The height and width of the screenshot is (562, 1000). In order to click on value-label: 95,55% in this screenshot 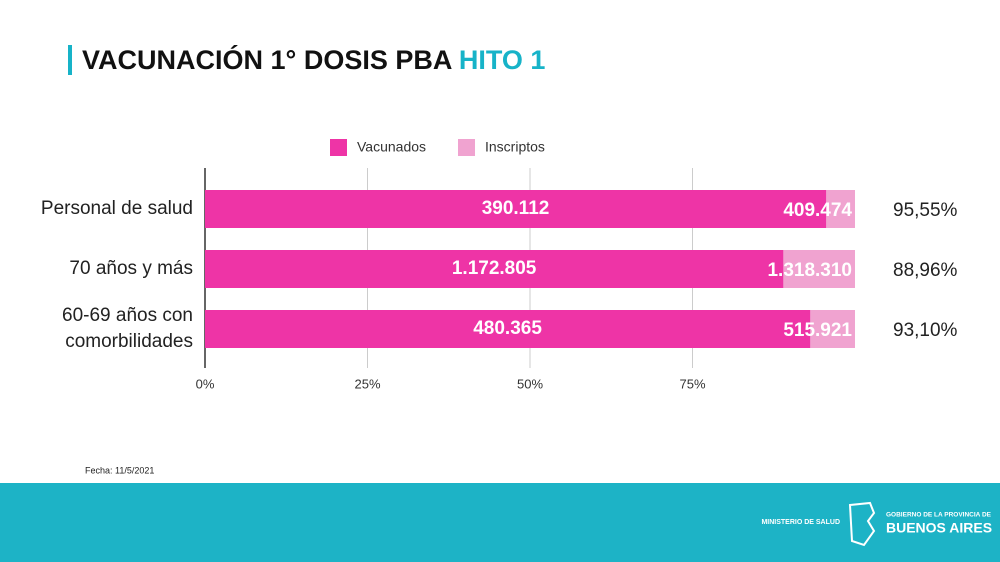, I will do `click(925, 210)`.